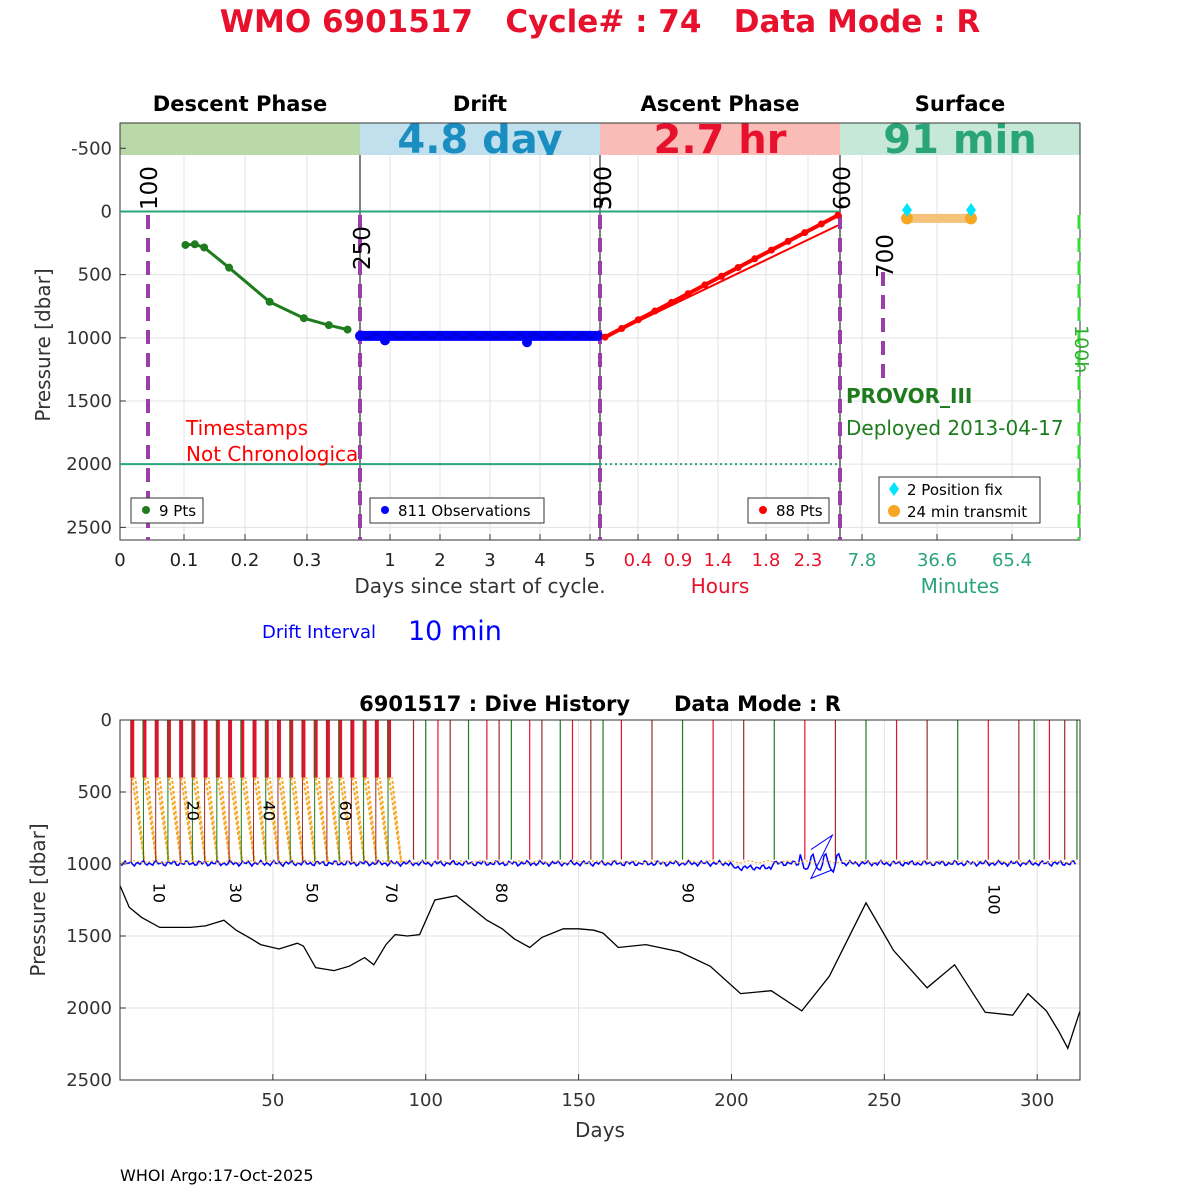  What do you see at coordinates (959, 500) in the screenshot?
I see `legend-surface: 2 Position fix 24 min transmit` at bounding box center [959, 500].